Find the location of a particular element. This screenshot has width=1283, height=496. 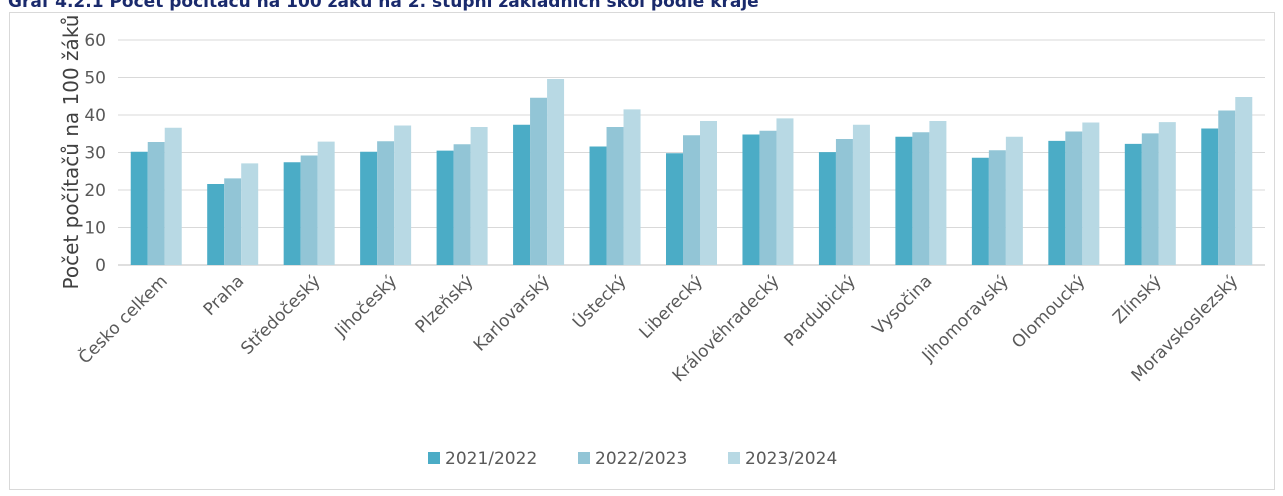

legend-label: 2021/2022 is located at coordinates (491, 459).